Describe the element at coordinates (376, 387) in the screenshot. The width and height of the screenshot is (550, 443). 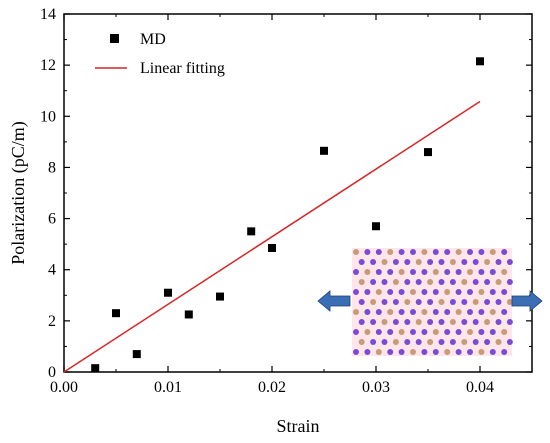
I see `x-tick-label: 0.03` at that location.